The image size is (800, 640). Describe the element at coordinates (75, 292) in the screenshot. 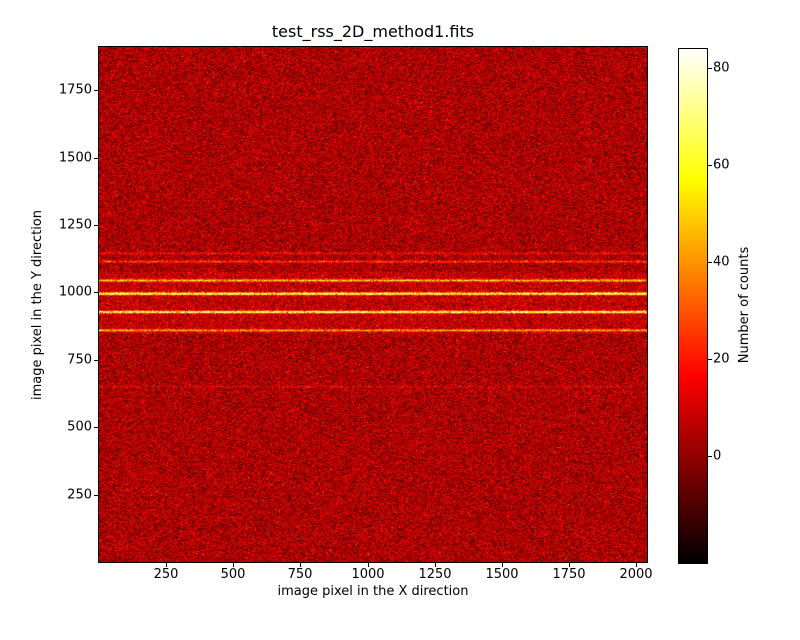

I see `y-tick-label: 1000` at that location.